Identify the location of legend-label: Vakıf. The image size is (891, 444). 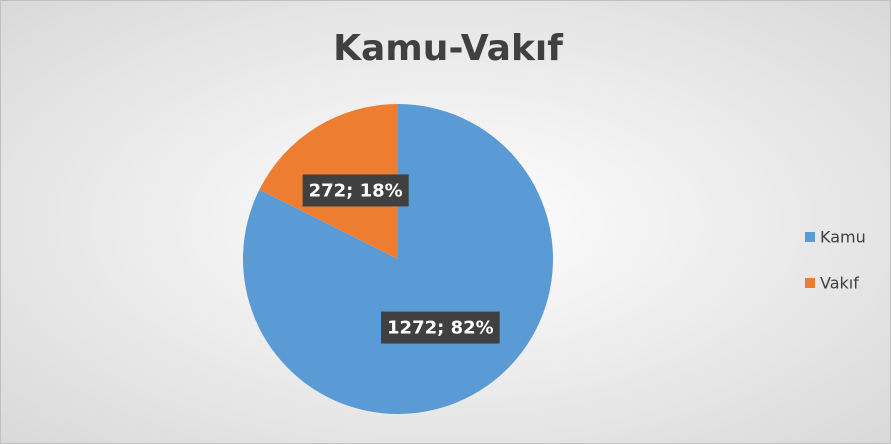
(839, 283).